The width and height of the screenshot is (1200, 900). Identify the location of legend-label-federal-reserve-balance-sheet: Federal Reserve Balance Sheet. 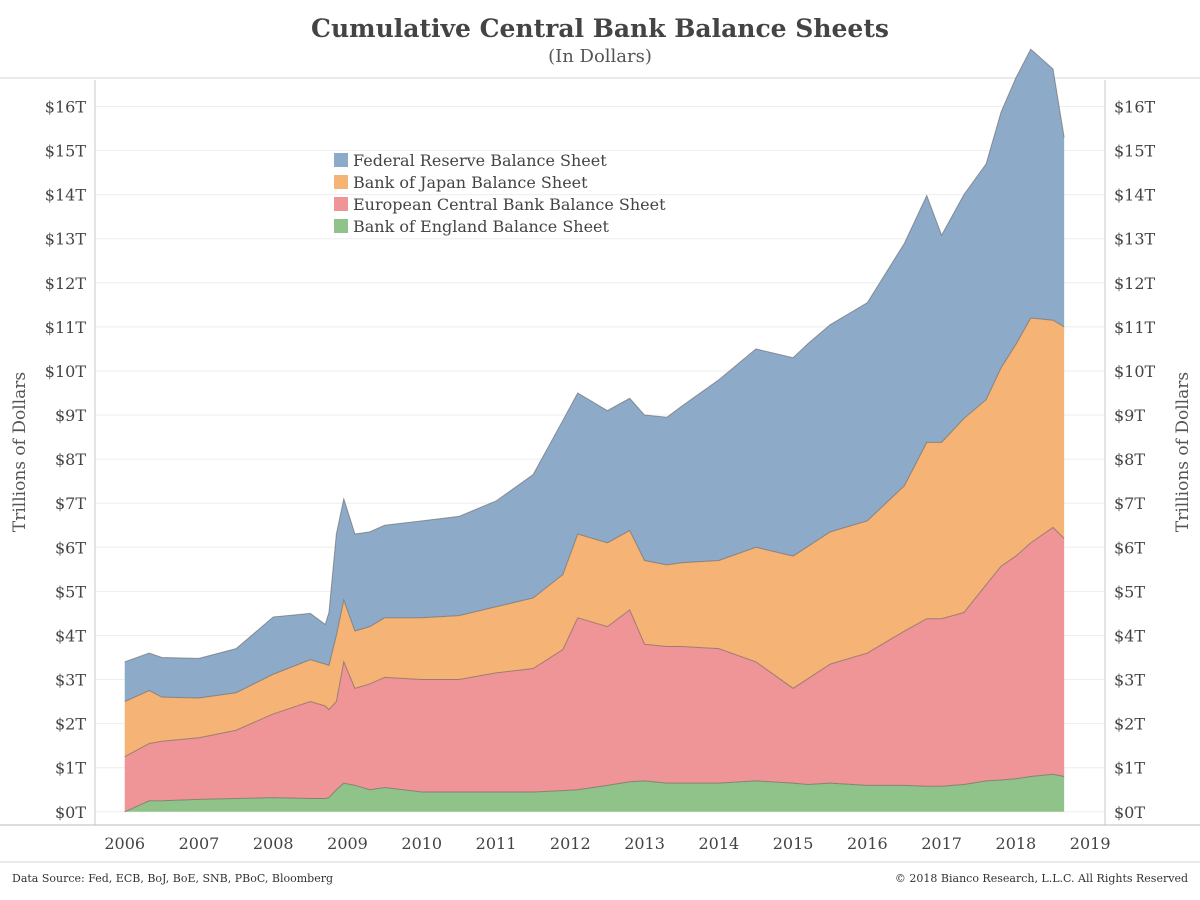
(480, 160).